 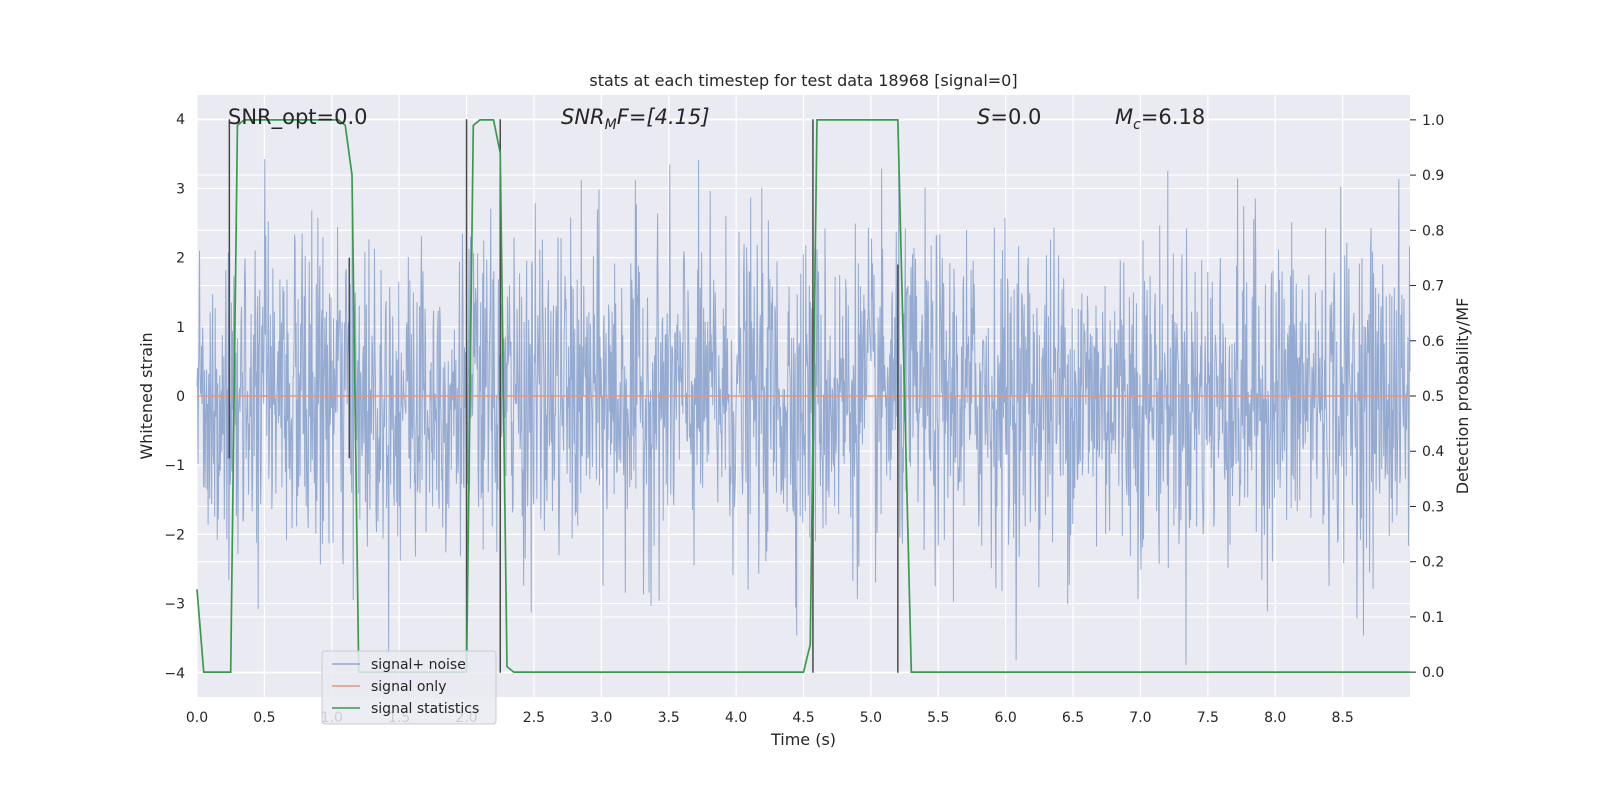 I want to click on x-axis-label: Time (s), so click(x=803, y=739).